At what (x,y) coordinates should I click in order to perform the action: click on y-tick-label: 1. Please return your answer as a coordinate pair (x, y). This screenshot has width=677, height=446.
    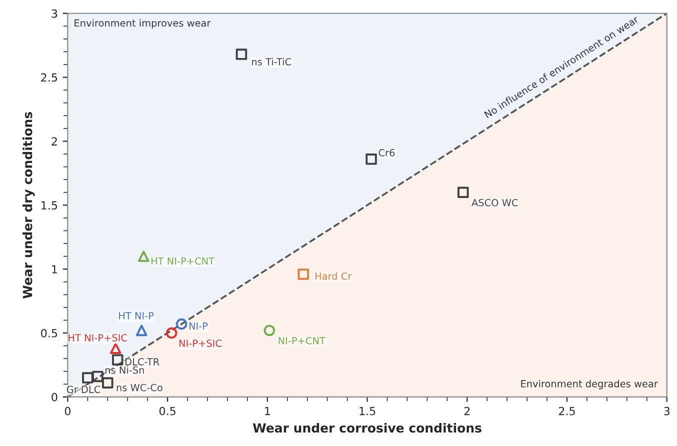
    Looking at the image, I should click on (54, 269).